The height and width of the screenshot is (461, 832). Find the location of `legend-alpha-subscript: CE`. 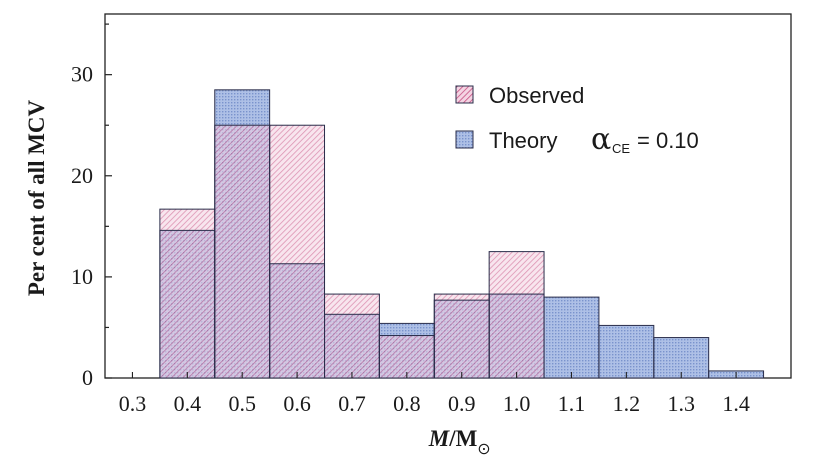

legend-alpha-subscript: CE is located at coordinates (621, 148).